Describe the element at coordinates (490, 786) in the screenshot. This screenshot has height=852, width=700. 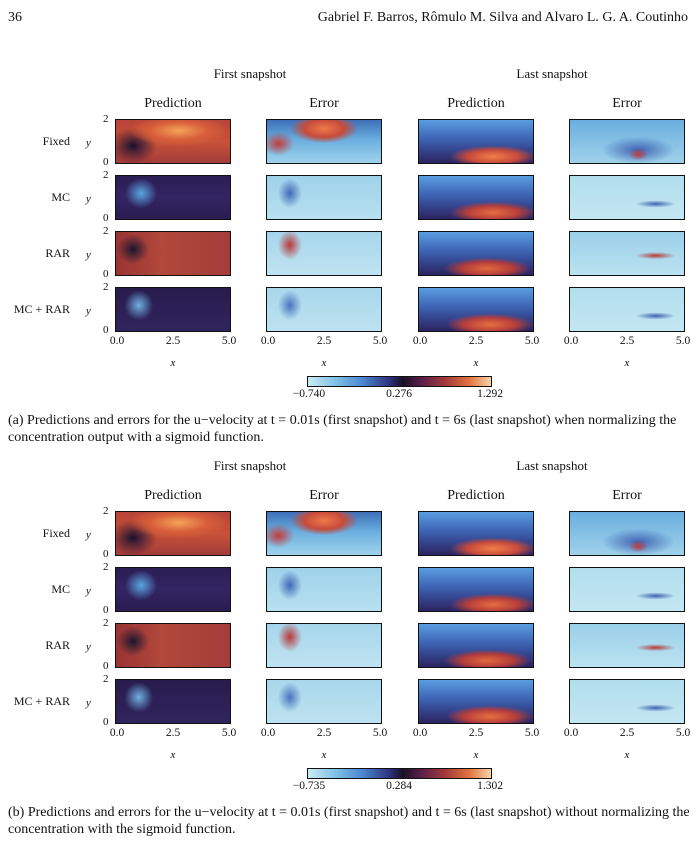
I see `colorbar-tick-label: 1.302` at that location.